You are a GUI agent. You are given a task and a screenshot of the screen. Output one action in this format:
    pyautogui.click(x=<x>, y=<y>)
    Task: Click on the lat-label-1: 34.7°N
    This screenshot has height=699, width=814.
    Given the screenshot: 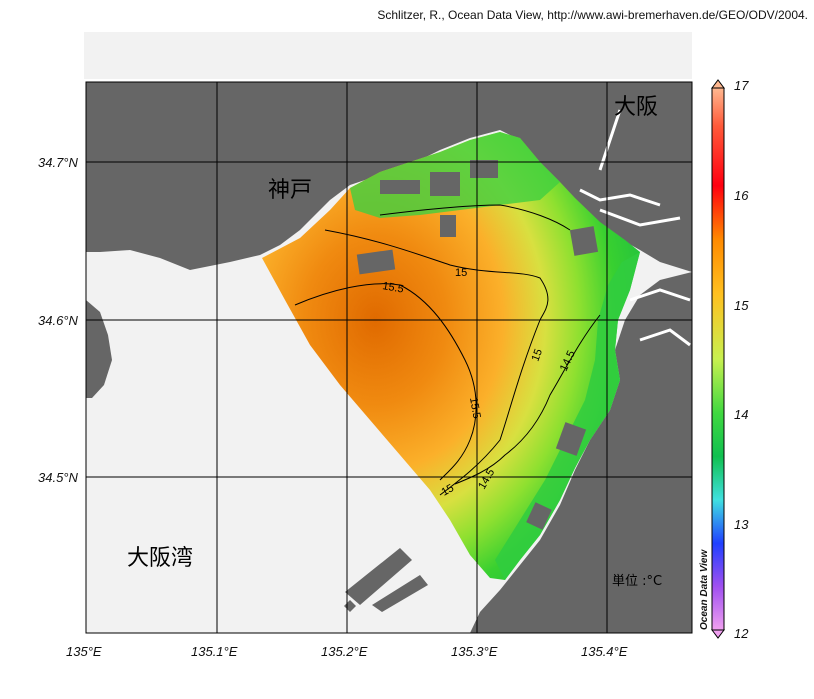 What is the action you would take?
    pyautogui.click(x=58, y=162)
    